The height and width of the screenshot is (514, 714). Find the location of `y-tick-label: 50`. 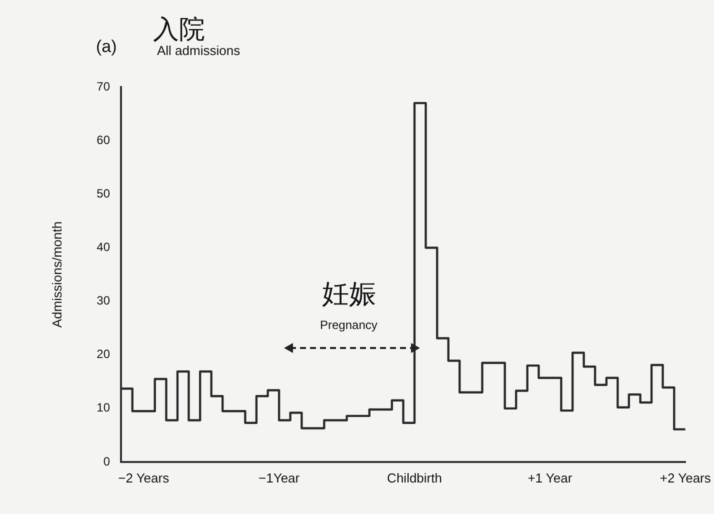

y-tick-label: 50 is located at coordinates (103, 193).